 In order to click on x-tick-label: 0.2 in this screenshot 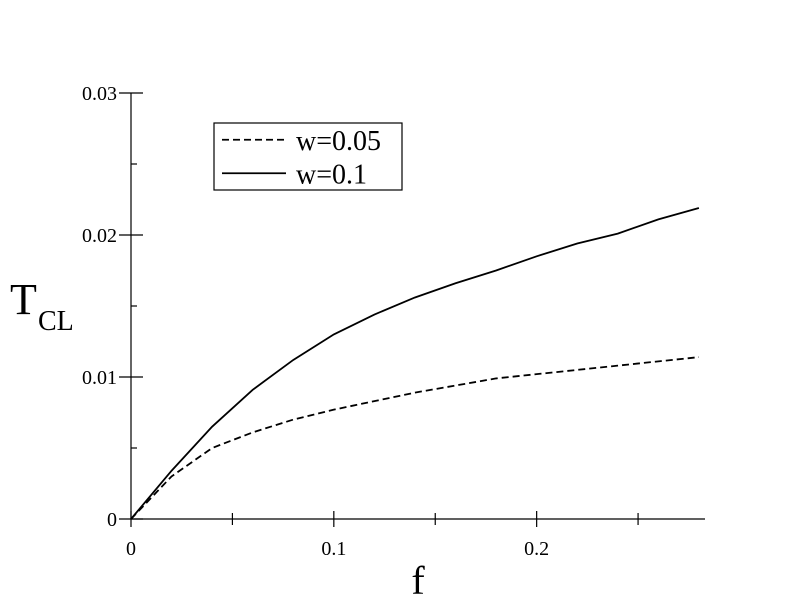, I will do `click(536, 549)`.